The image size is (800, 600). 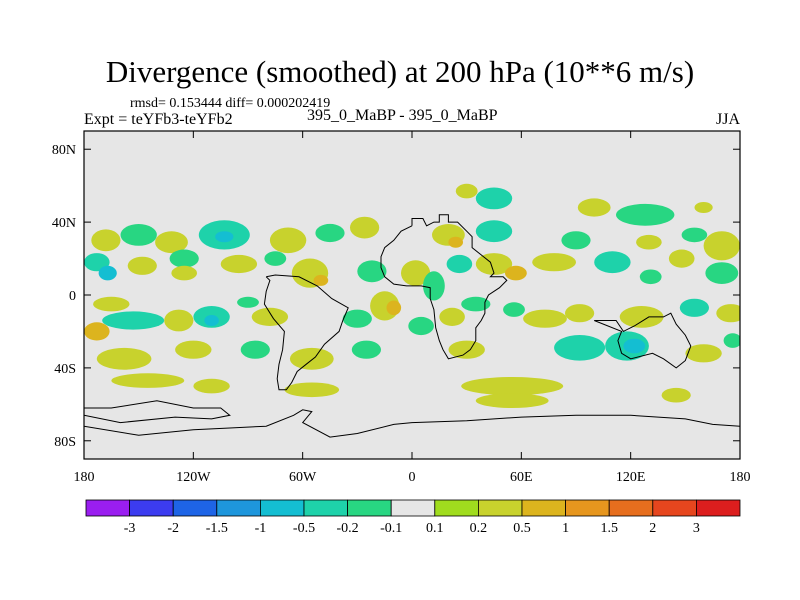 What do you see at coordinates (696, 528) in the screenshot?
I see `colorbar-label: 3` at bounding box center [696, 528].